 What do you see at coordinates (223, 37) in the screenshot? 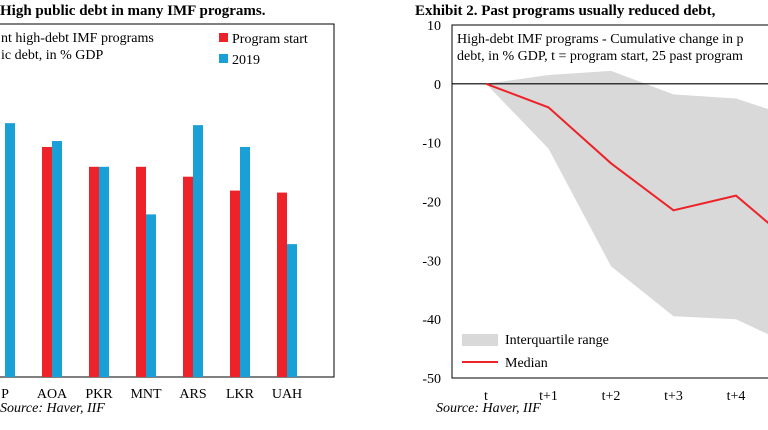
I see `legend-swatch-program-start` at bounding box center [223, 37].